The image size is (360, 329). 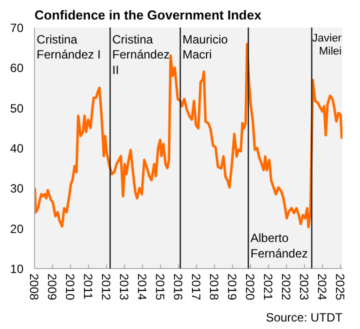 I want to click on source-note: Source: UTDT, so click(x=305, y=317).